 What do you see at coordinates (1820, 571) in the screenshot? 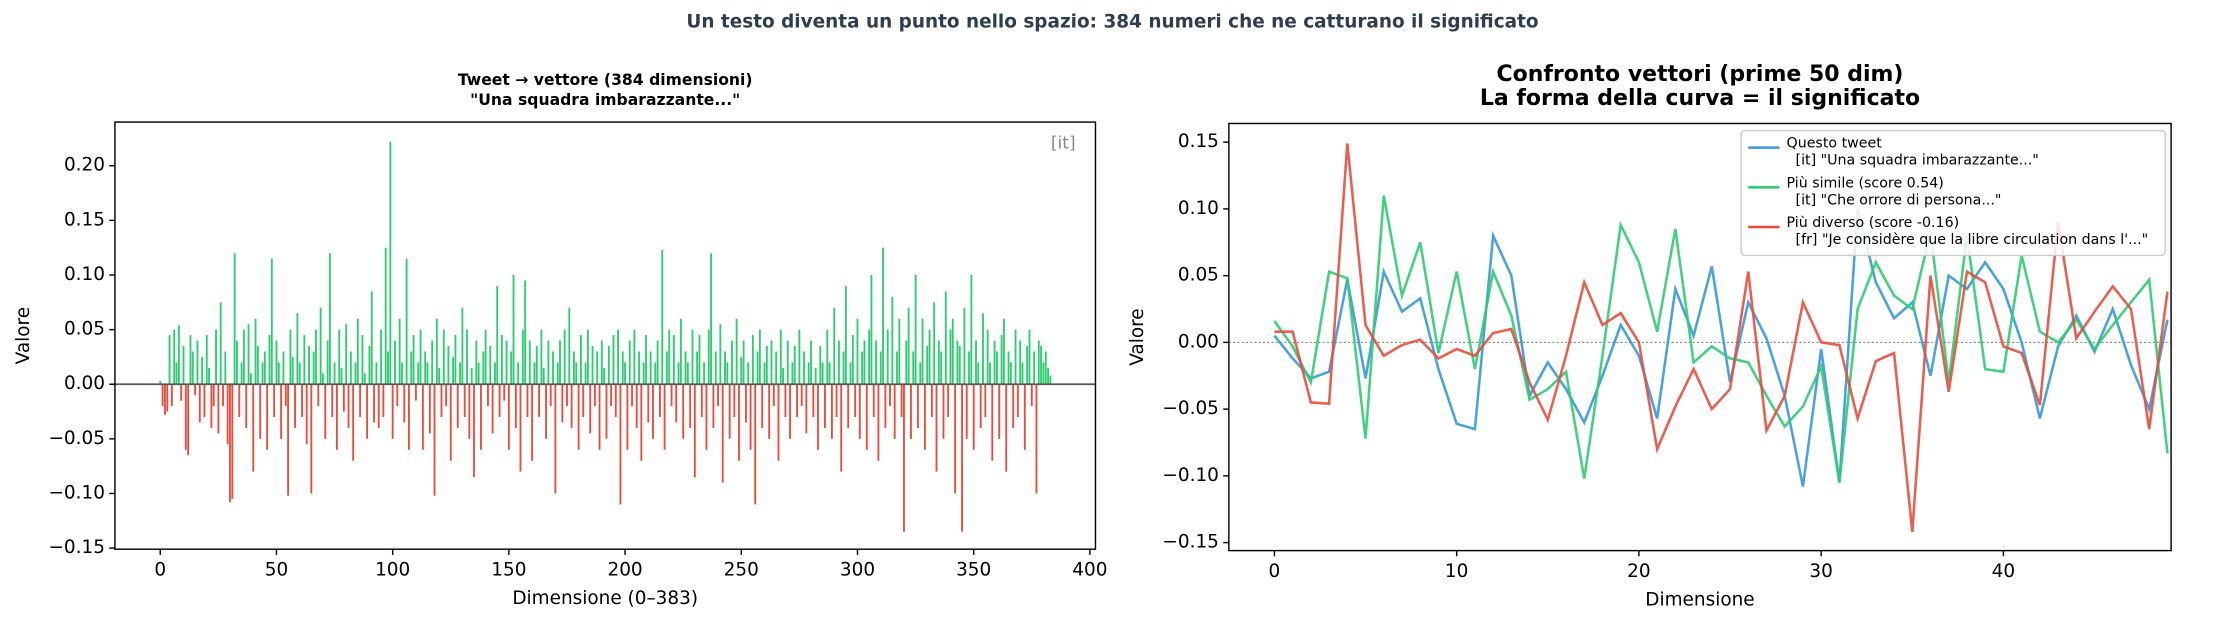
I see `x-tick-label: 30` at bounding box center [1820, 571].